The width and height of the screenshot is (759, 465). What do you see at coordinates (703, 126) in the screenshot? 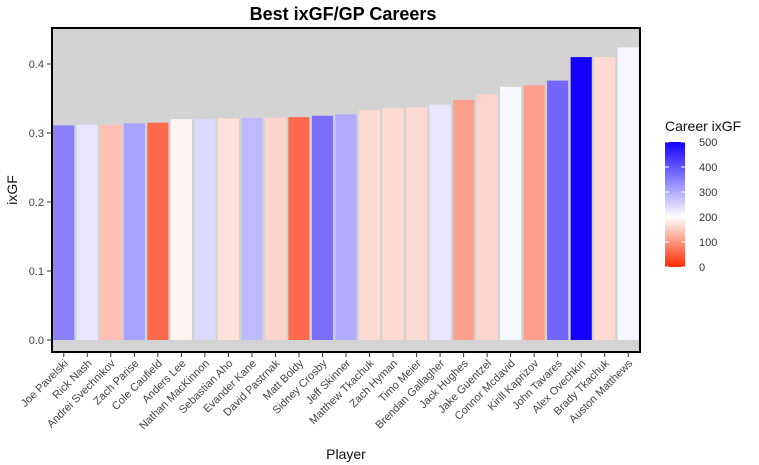
I see `legend-title: Career ixGF` at bounding box center [703, 126].